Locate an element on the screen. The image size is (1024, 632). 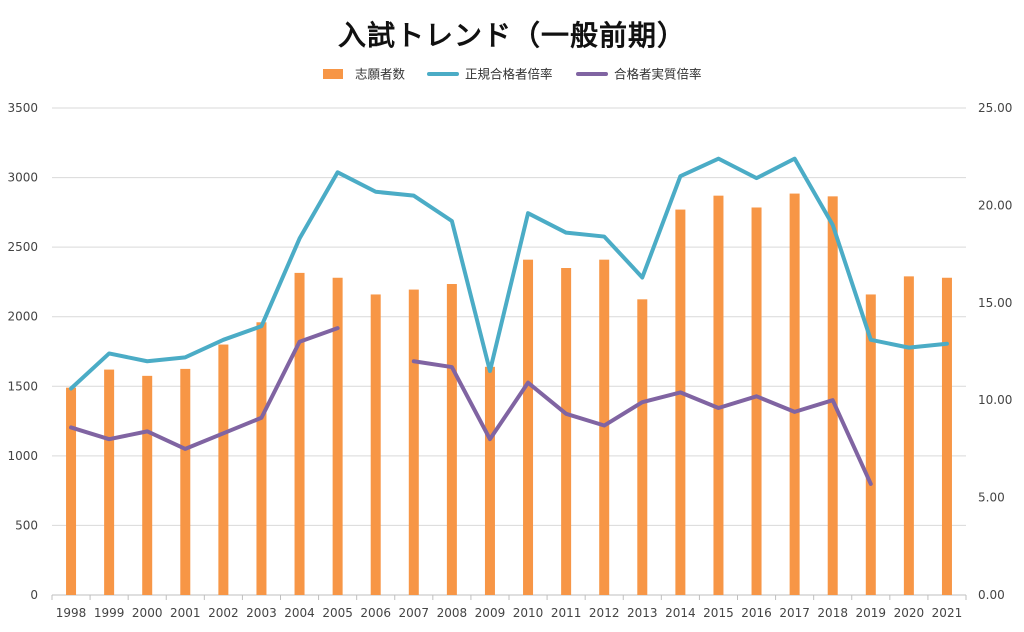
x-tick-label: 2020 is located at coordinates (909, 613).